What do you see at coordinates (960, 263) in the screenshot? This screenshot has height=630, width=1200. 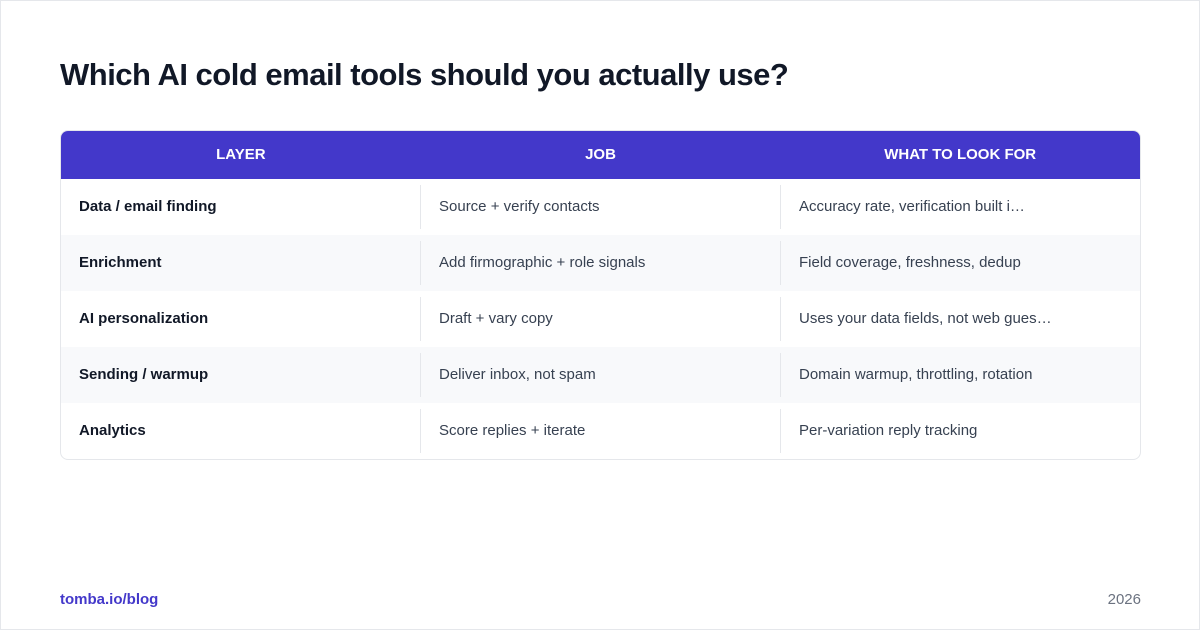 I see `table-cell: Field coverage, freshness, dedup` at bounding box center [960, 263].